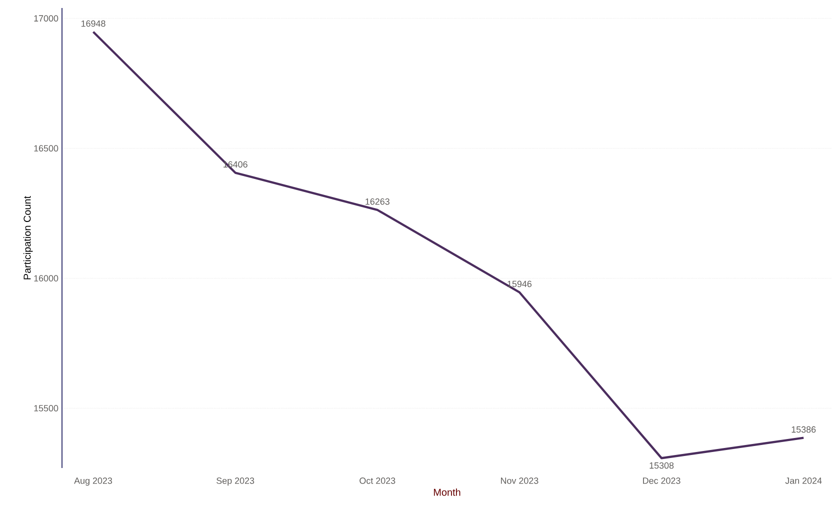  What do you see at coordinates (378, 201) in the screenshot?
I see `data-label: 16263` at bounding box center [378, 201].